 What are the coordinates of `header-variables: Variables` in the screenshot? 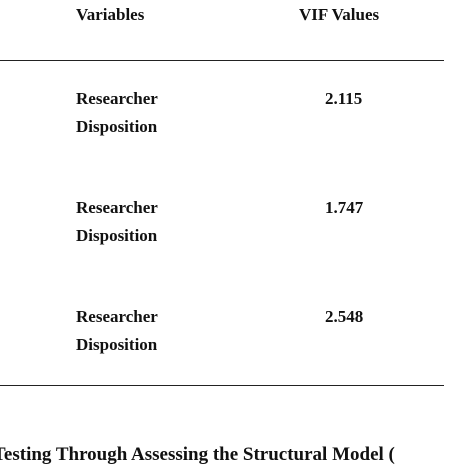 It's located at (110, 14).